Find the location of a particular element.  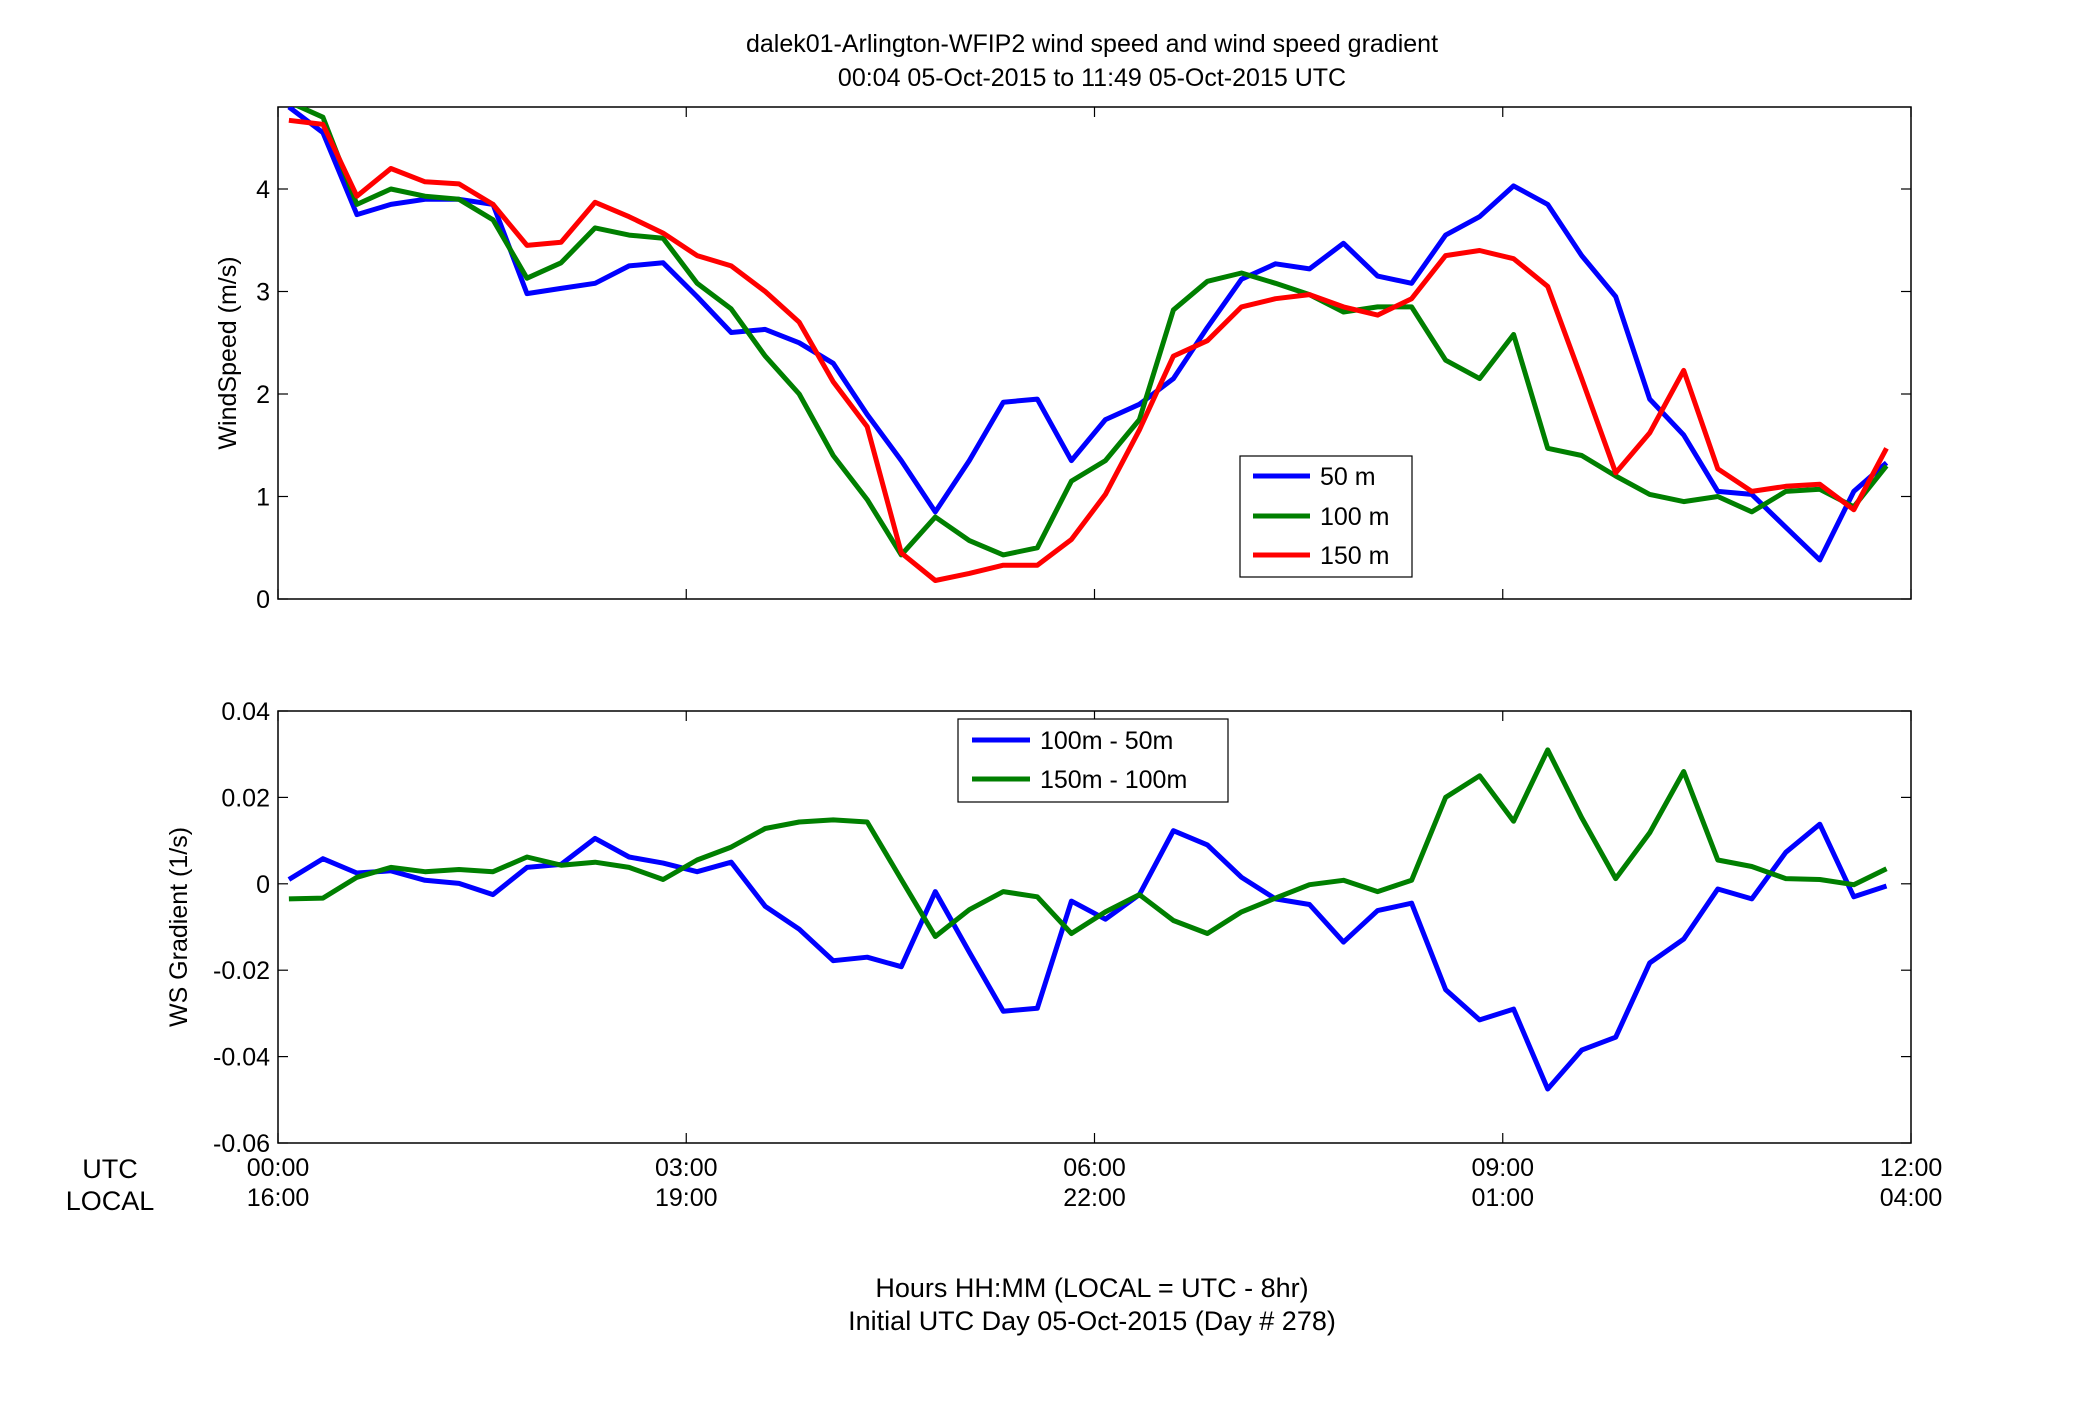

gradient-line-150m-100m is located at coordinates (1088, 843).